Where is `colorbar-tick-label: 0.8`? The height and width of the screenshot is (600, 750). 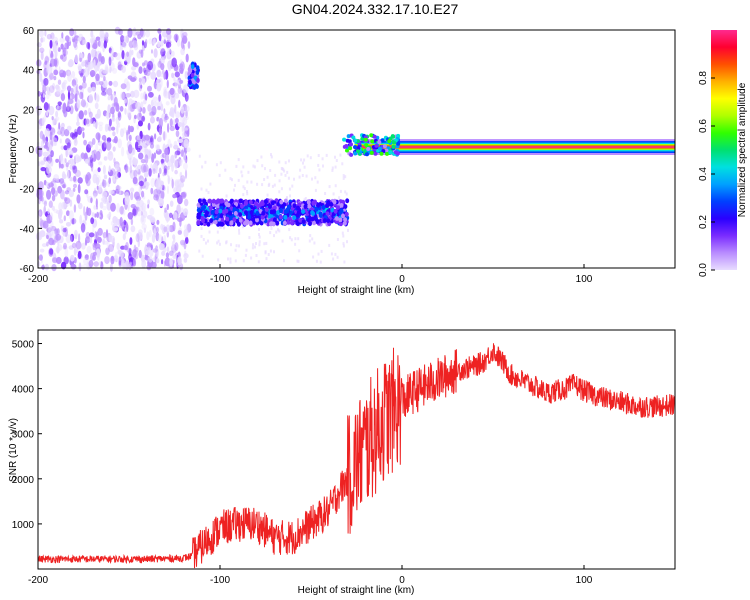 colorbar-tick-label: 0.8 is located at coordinates (703, 78).